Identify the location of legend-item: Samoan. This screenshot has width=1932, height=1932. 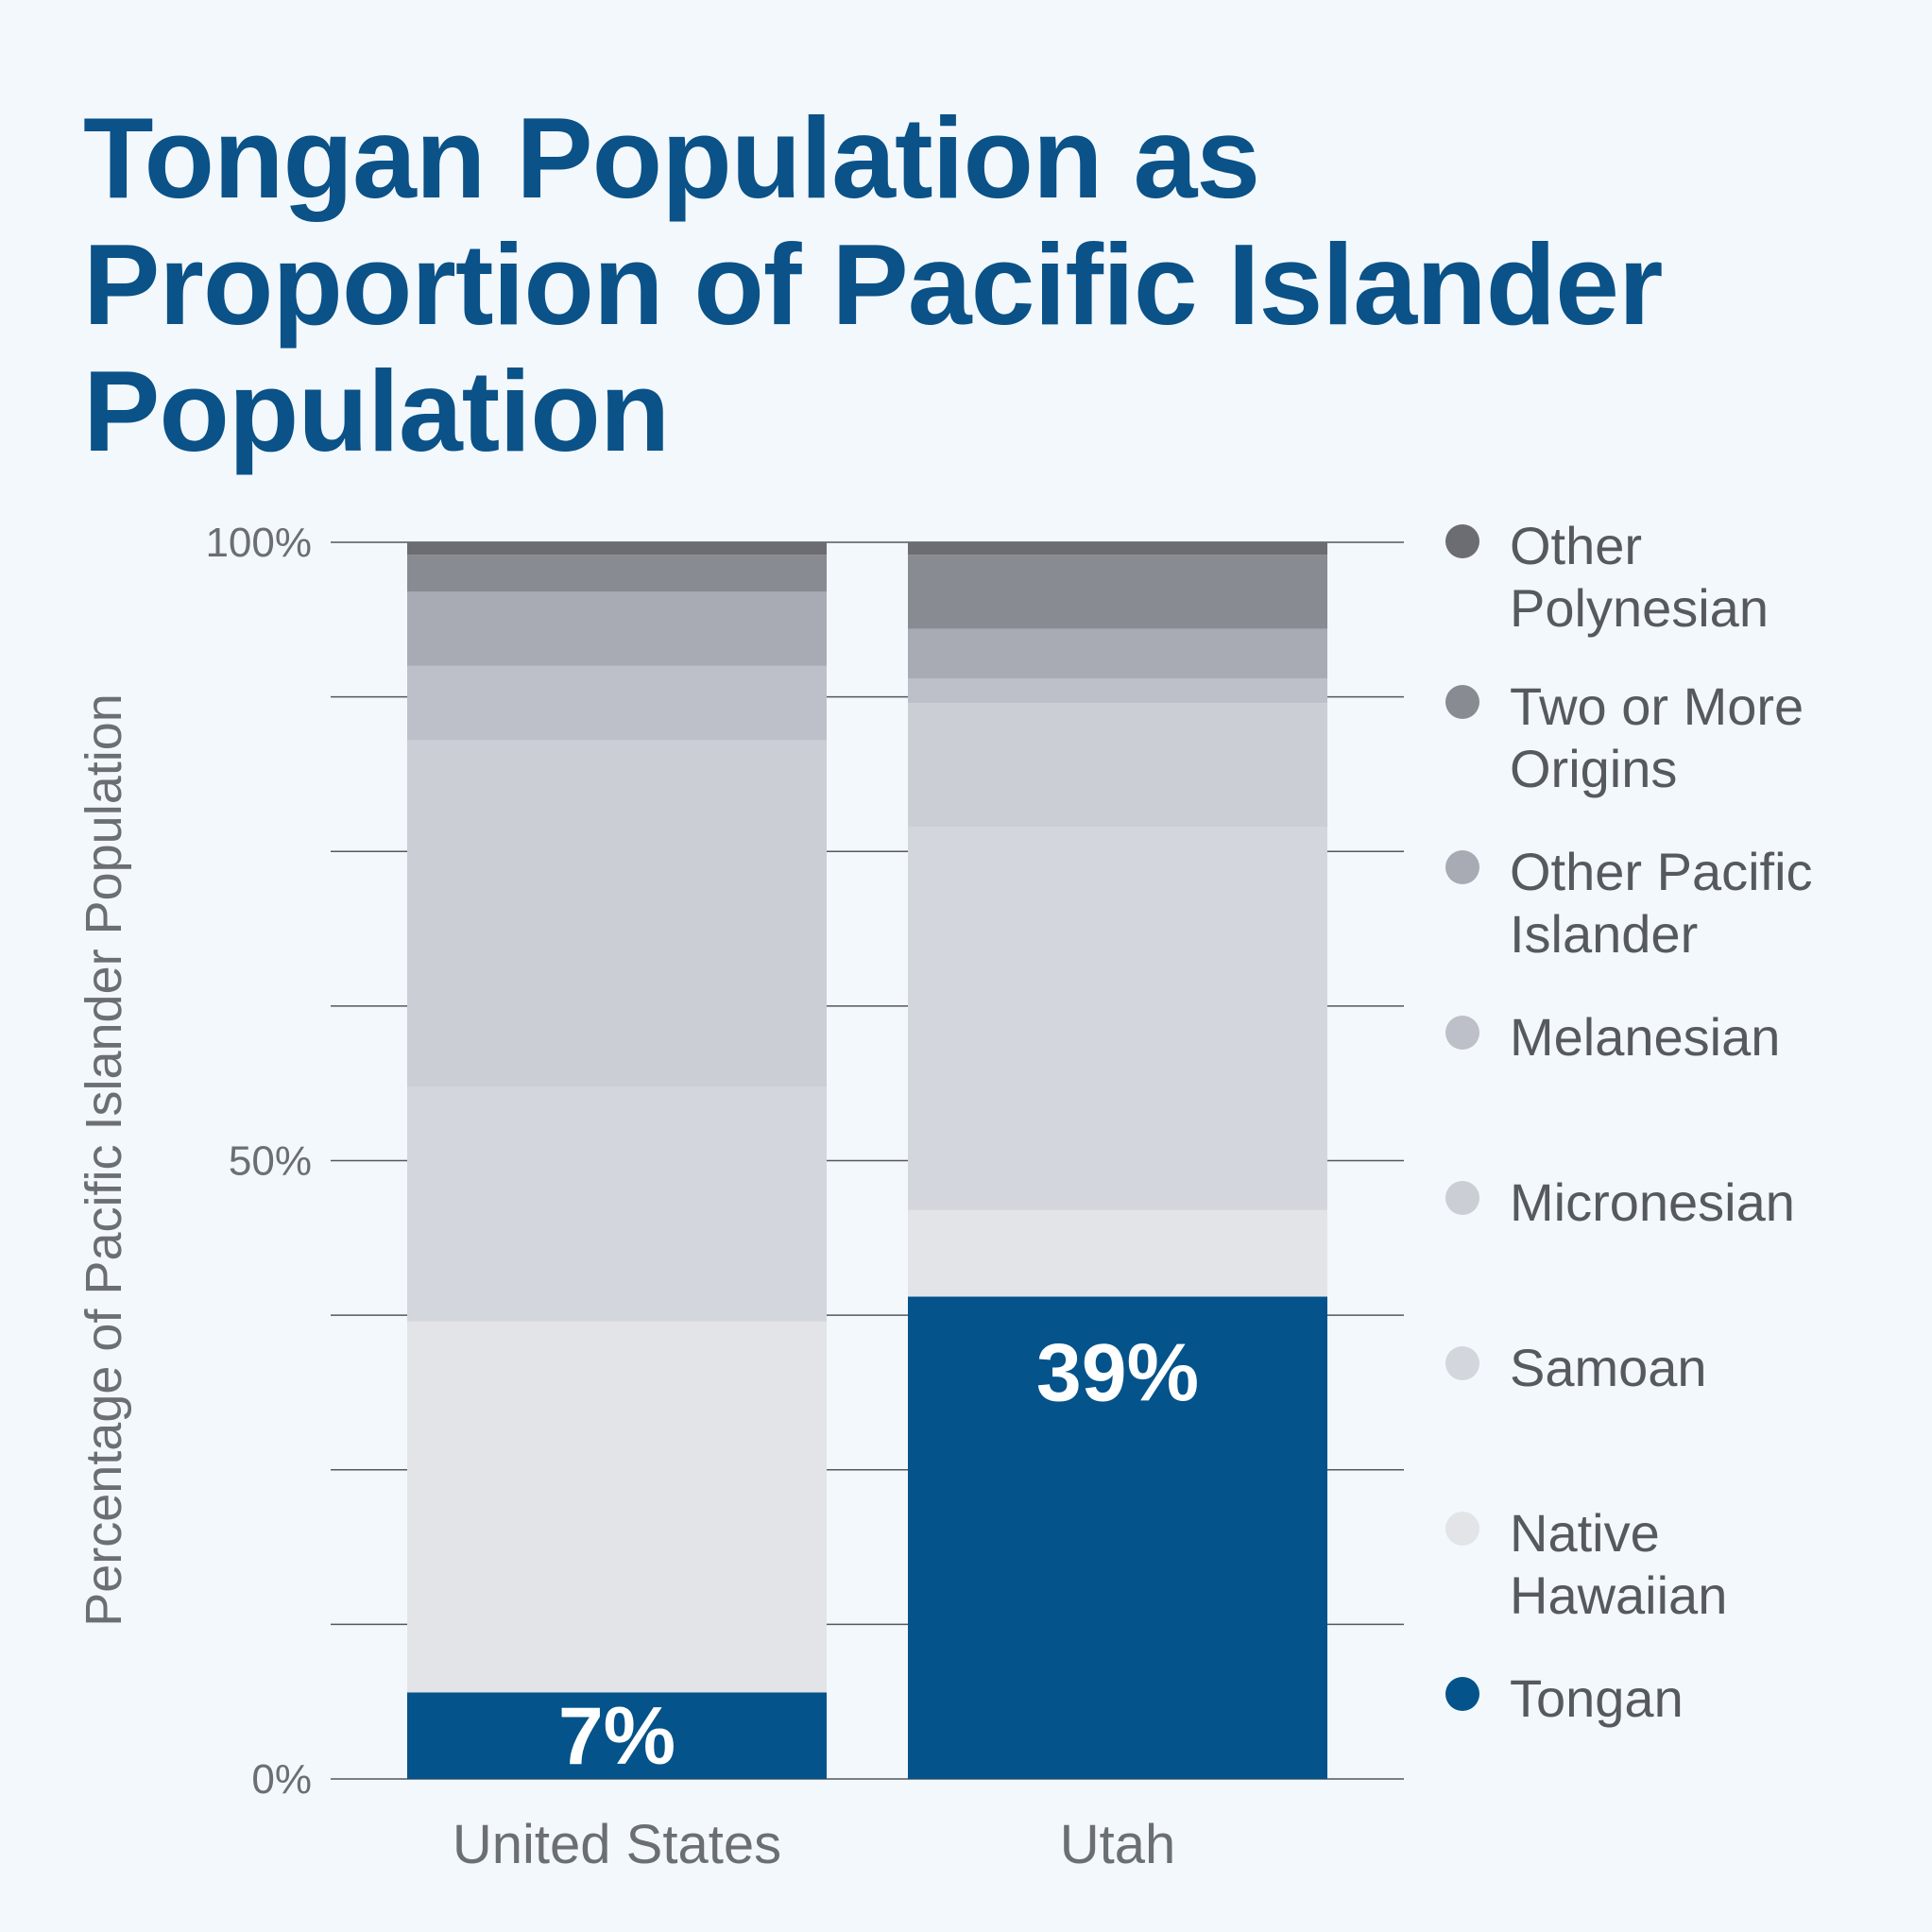
(1681, 1368).